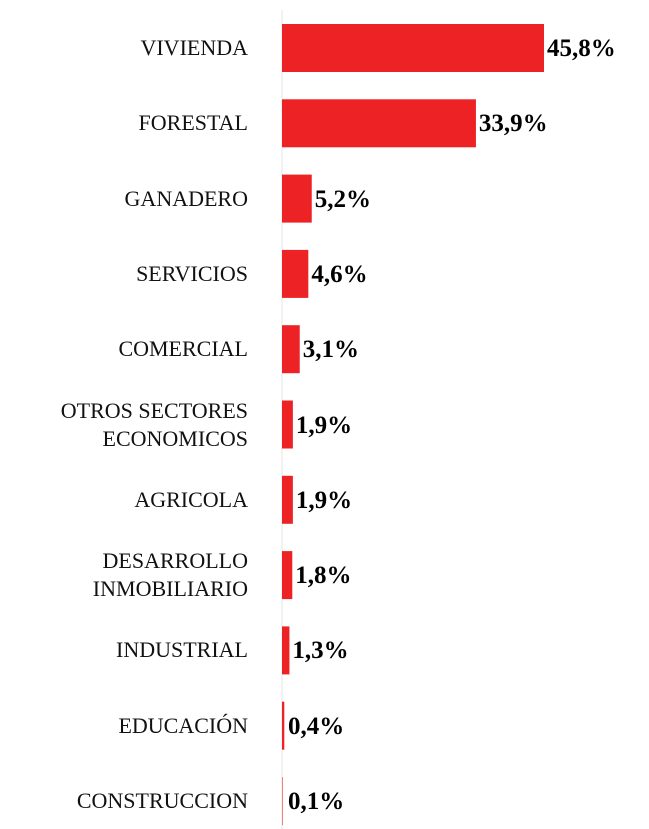  Describe the element at coordinates (193, 123) in the screenshot. I see `category-label: FORESTAL` at that location.